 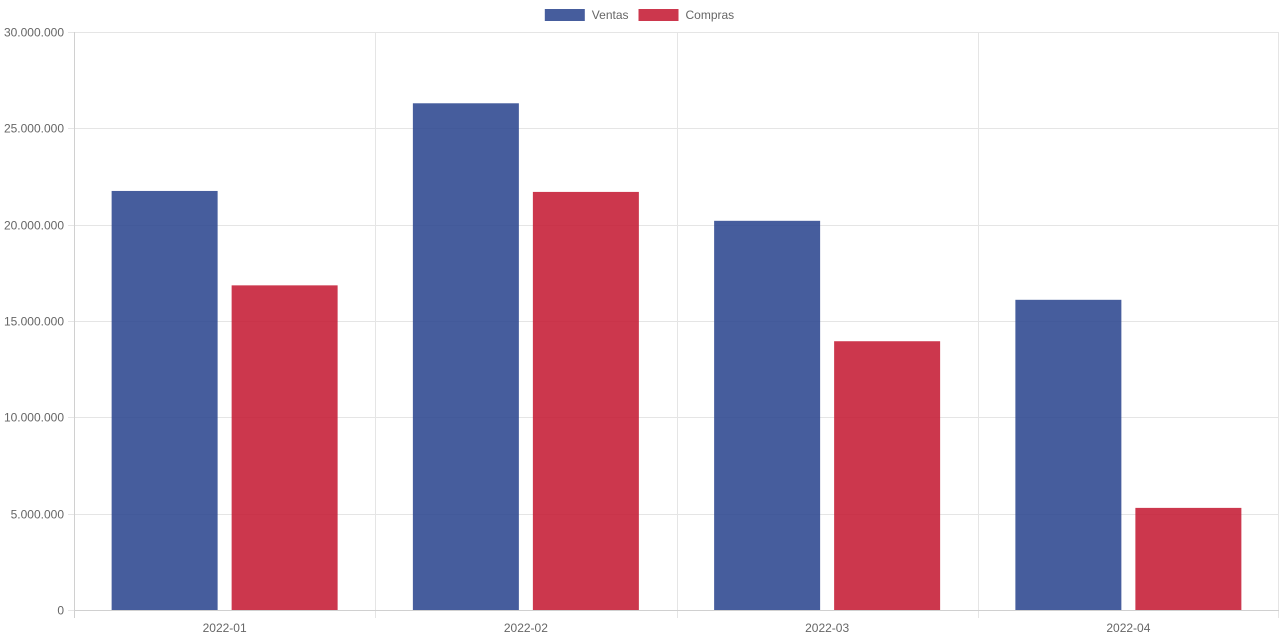 I want to click on x-tick-label: 2022-02, so click(x=526, y=628).